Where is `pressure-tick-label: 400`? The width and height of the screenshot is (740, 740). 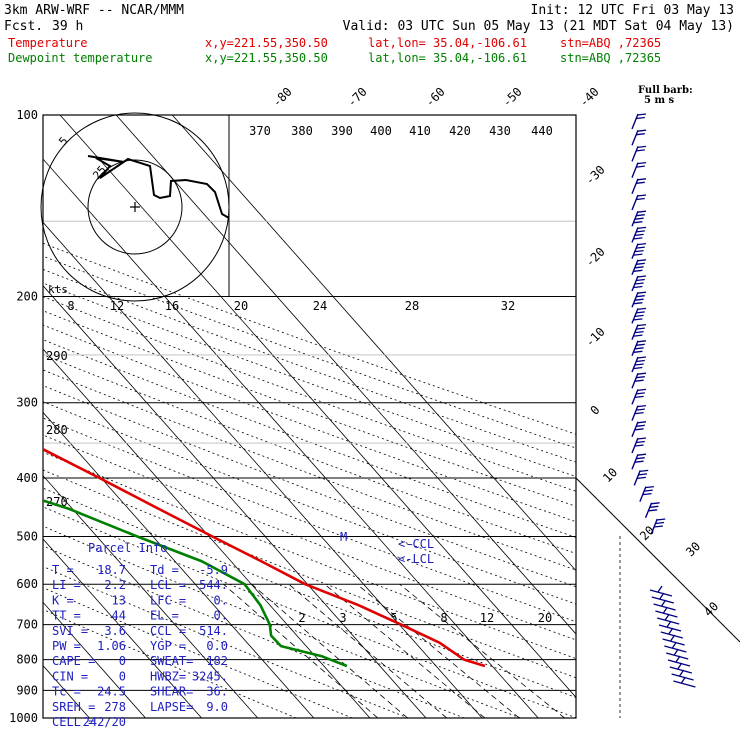 pressure-tick-label: 400 is located at coordinates (27, 478).